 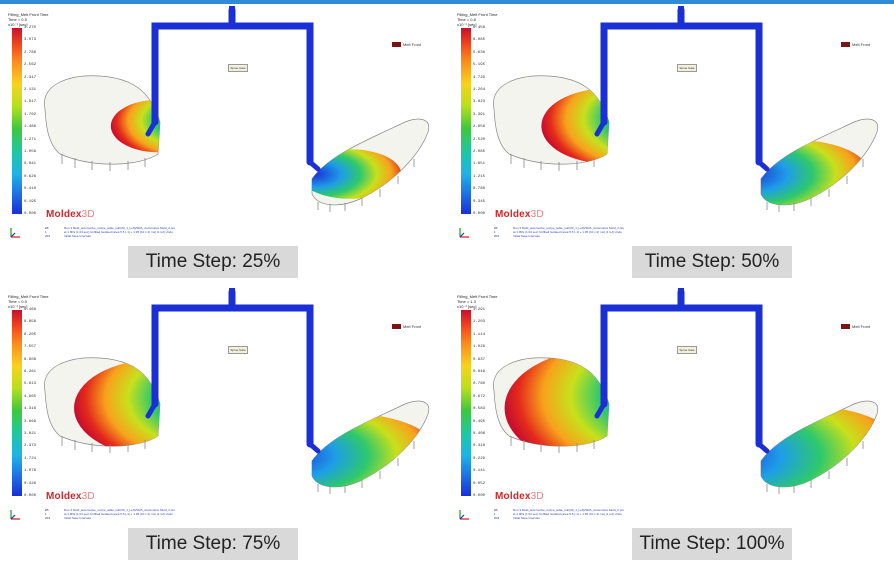 What do you see at coordinates (479, 334) in the screenshot?
I see `scale-tick-label: 1.114` at bounding box center [479, 334].